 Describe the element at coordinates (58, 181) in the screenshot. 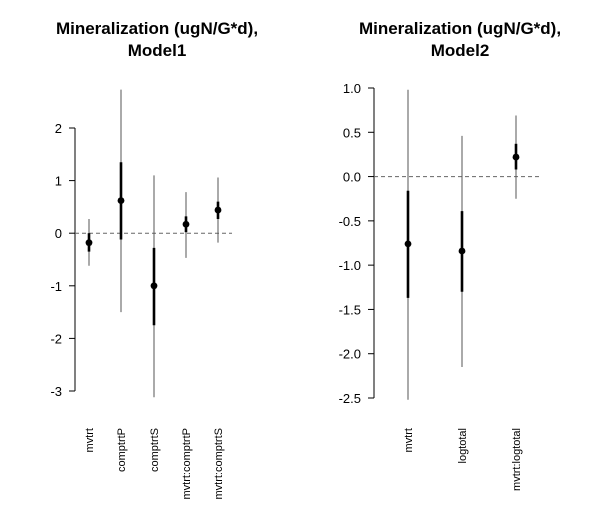

I see `y-tick-label: 1` at that location.